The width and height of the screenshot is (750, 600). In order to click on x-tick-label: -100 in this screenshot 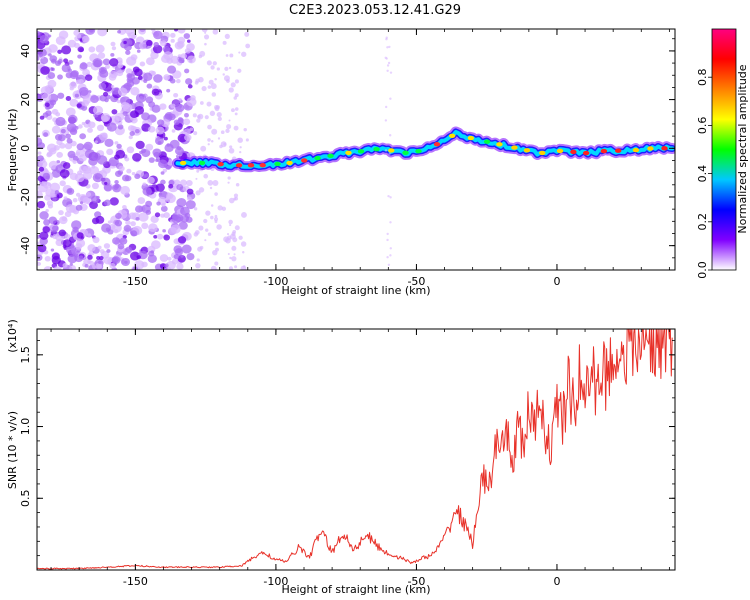, I will do `click(275, 581)`.